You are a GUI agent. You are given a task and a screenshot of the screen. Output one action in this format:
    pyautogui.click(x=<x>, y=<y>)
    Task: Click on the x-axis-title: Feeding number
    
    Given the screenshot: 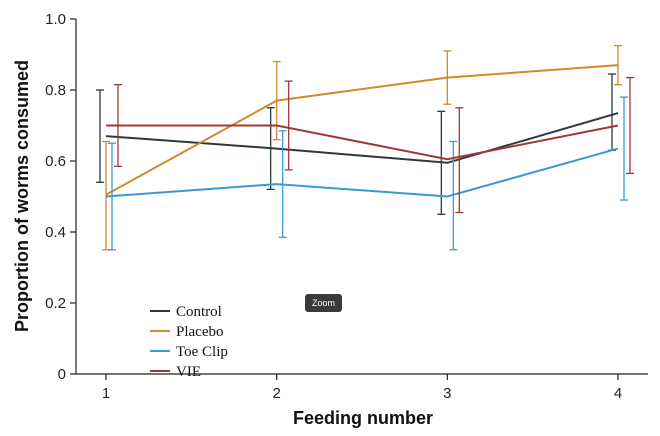 What is the action you would take?
    pyautogui.click(x=363, y=418)
    